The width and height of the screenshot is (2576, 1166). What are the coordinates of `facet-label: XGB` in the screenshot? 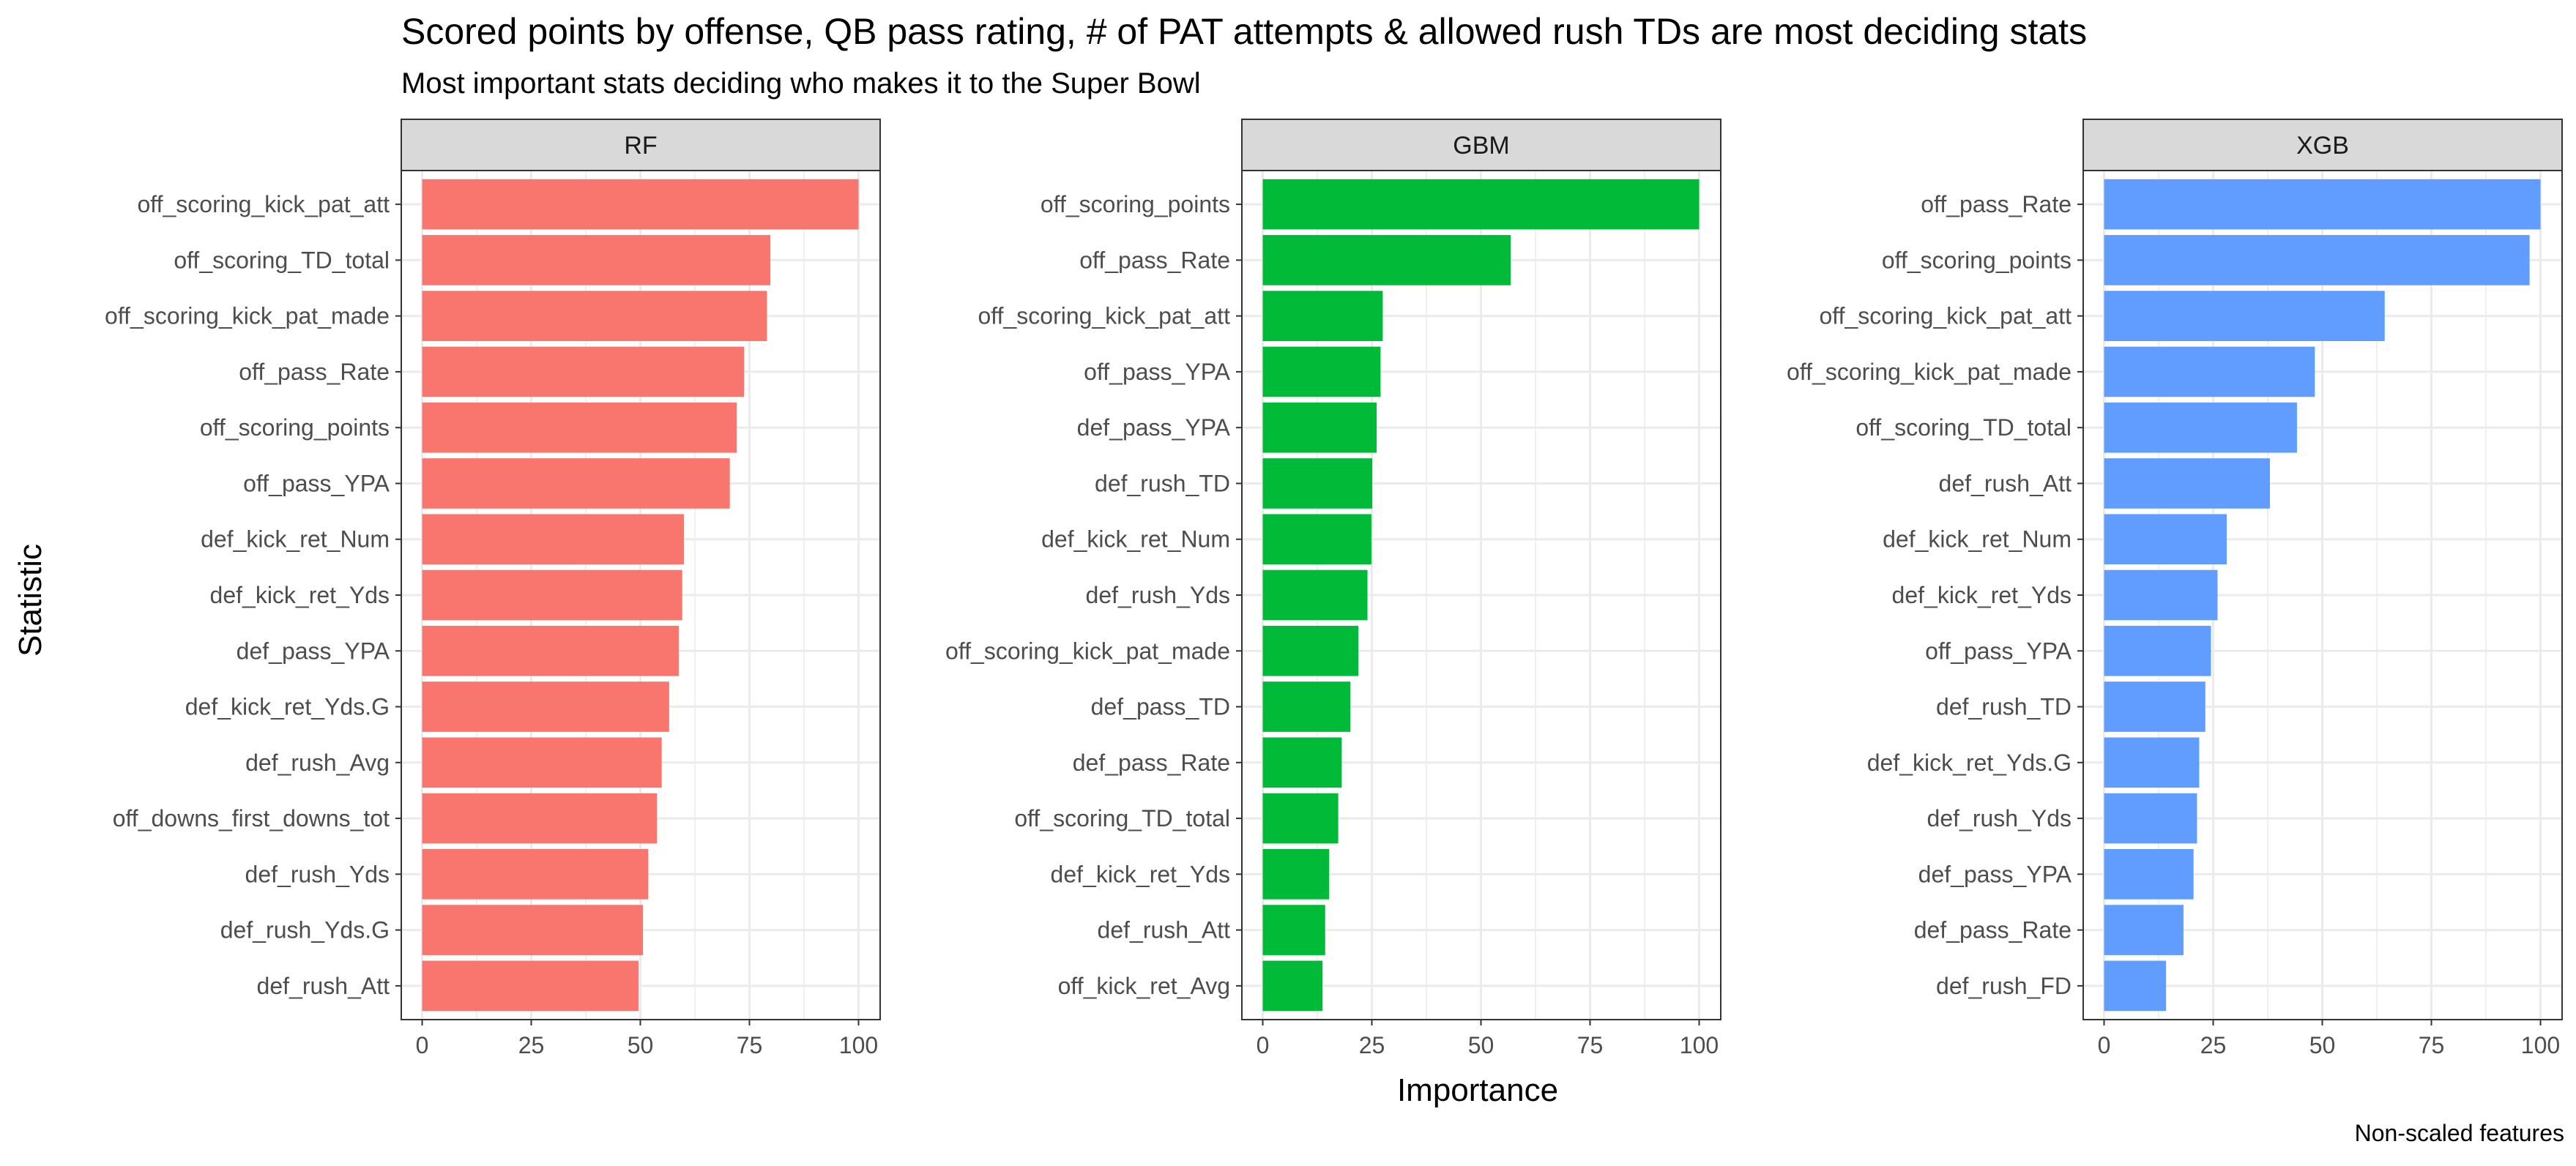 It's located at (2322, 146).